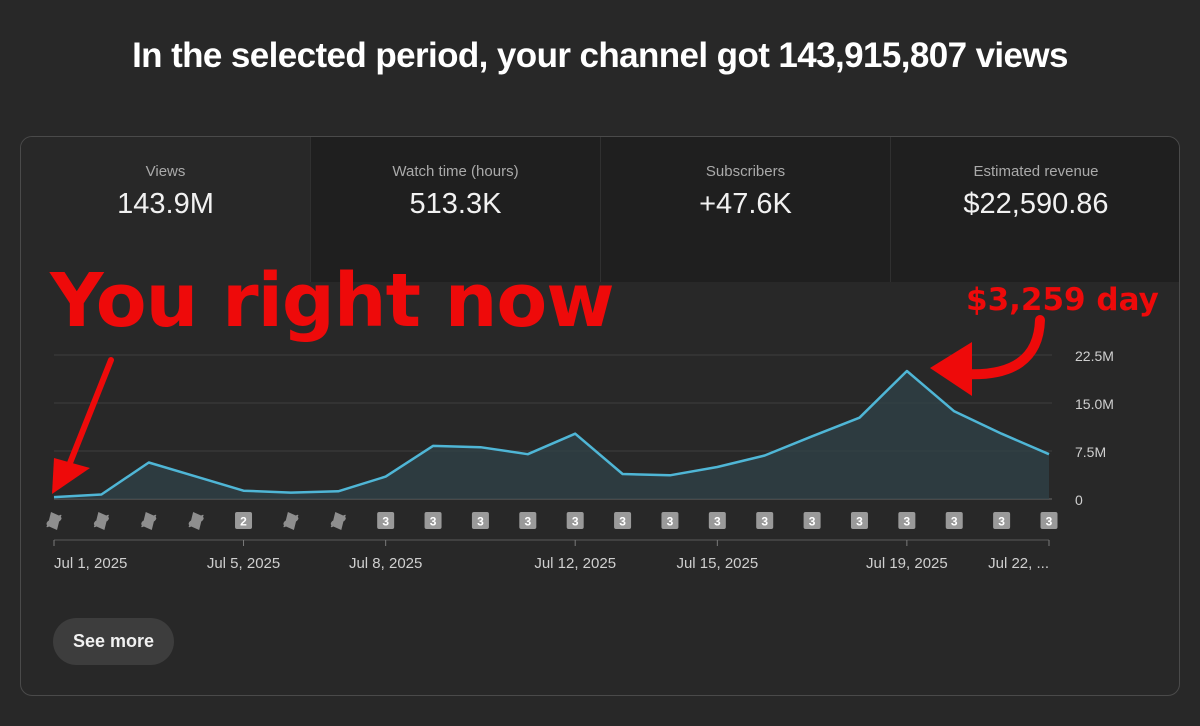  What do you see at coordinates (455, 171) in the screenshot?
I see `metric-label: Watch time (hours)` at bounding box center [455, 171].